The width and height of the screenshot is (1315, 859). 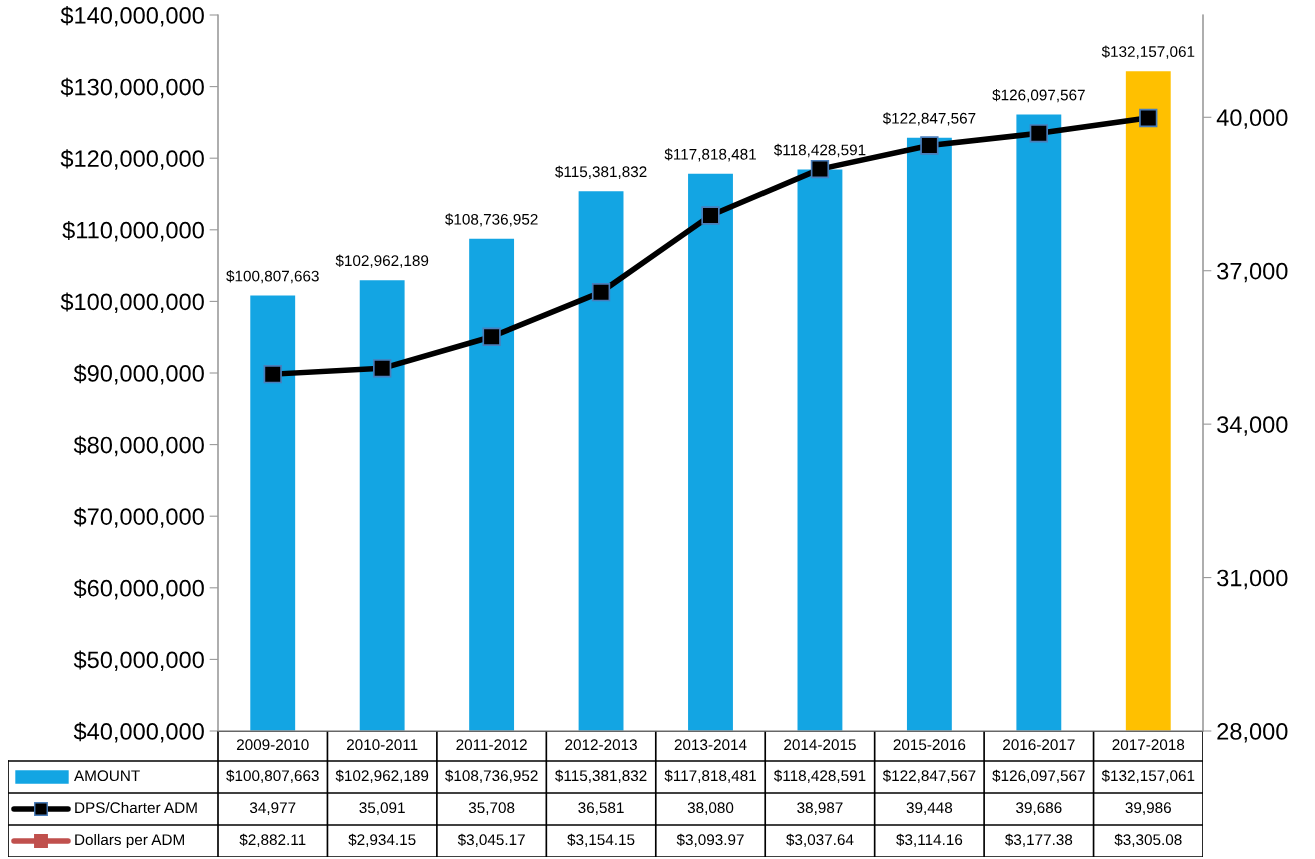 I want to click on y-tick-label: $80,000,000, so click(x=138, y=446).